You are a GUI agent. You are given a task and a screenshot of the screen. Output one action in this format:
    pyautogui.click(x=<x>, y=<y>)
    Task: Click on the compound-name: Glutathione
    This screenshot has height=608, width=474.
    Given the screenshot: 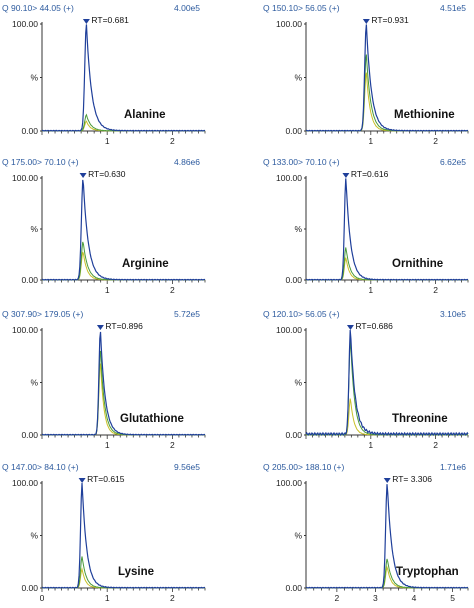 What is the action you would take?
    pyautogui.click(x=152, y=419)
    